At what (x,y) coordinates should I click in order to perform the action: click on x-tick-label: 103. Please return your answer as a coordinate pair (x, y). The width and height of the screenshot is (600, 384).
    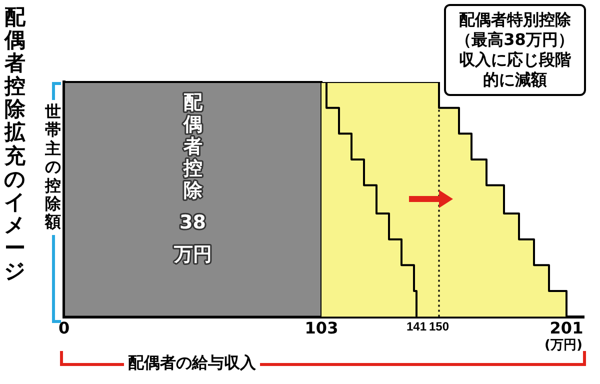
    Looking at the image, I should click on (321, 328).